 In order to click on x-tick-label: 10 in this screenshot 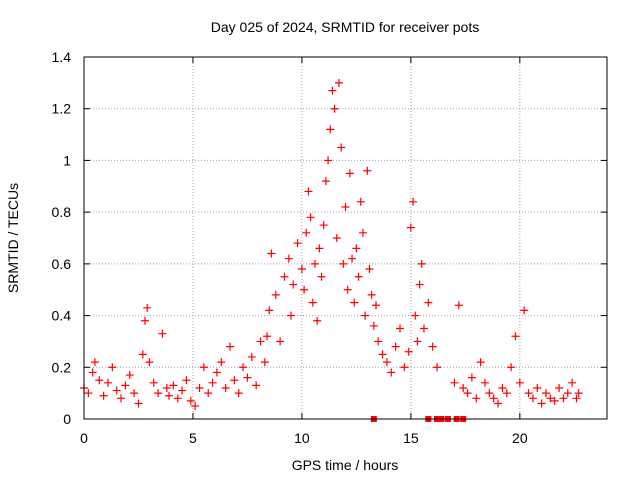, I will do `click(302, 438)`.